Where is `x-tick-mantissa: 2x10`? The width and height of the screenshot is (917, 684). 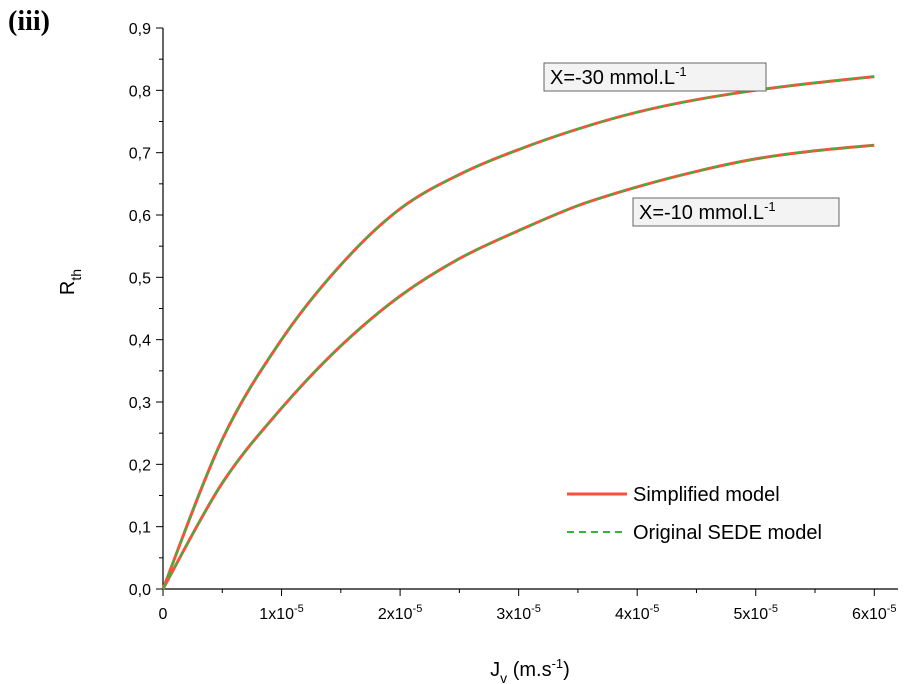
x-tick-mantissa: 2x10 is located at coordinates (395, 614).